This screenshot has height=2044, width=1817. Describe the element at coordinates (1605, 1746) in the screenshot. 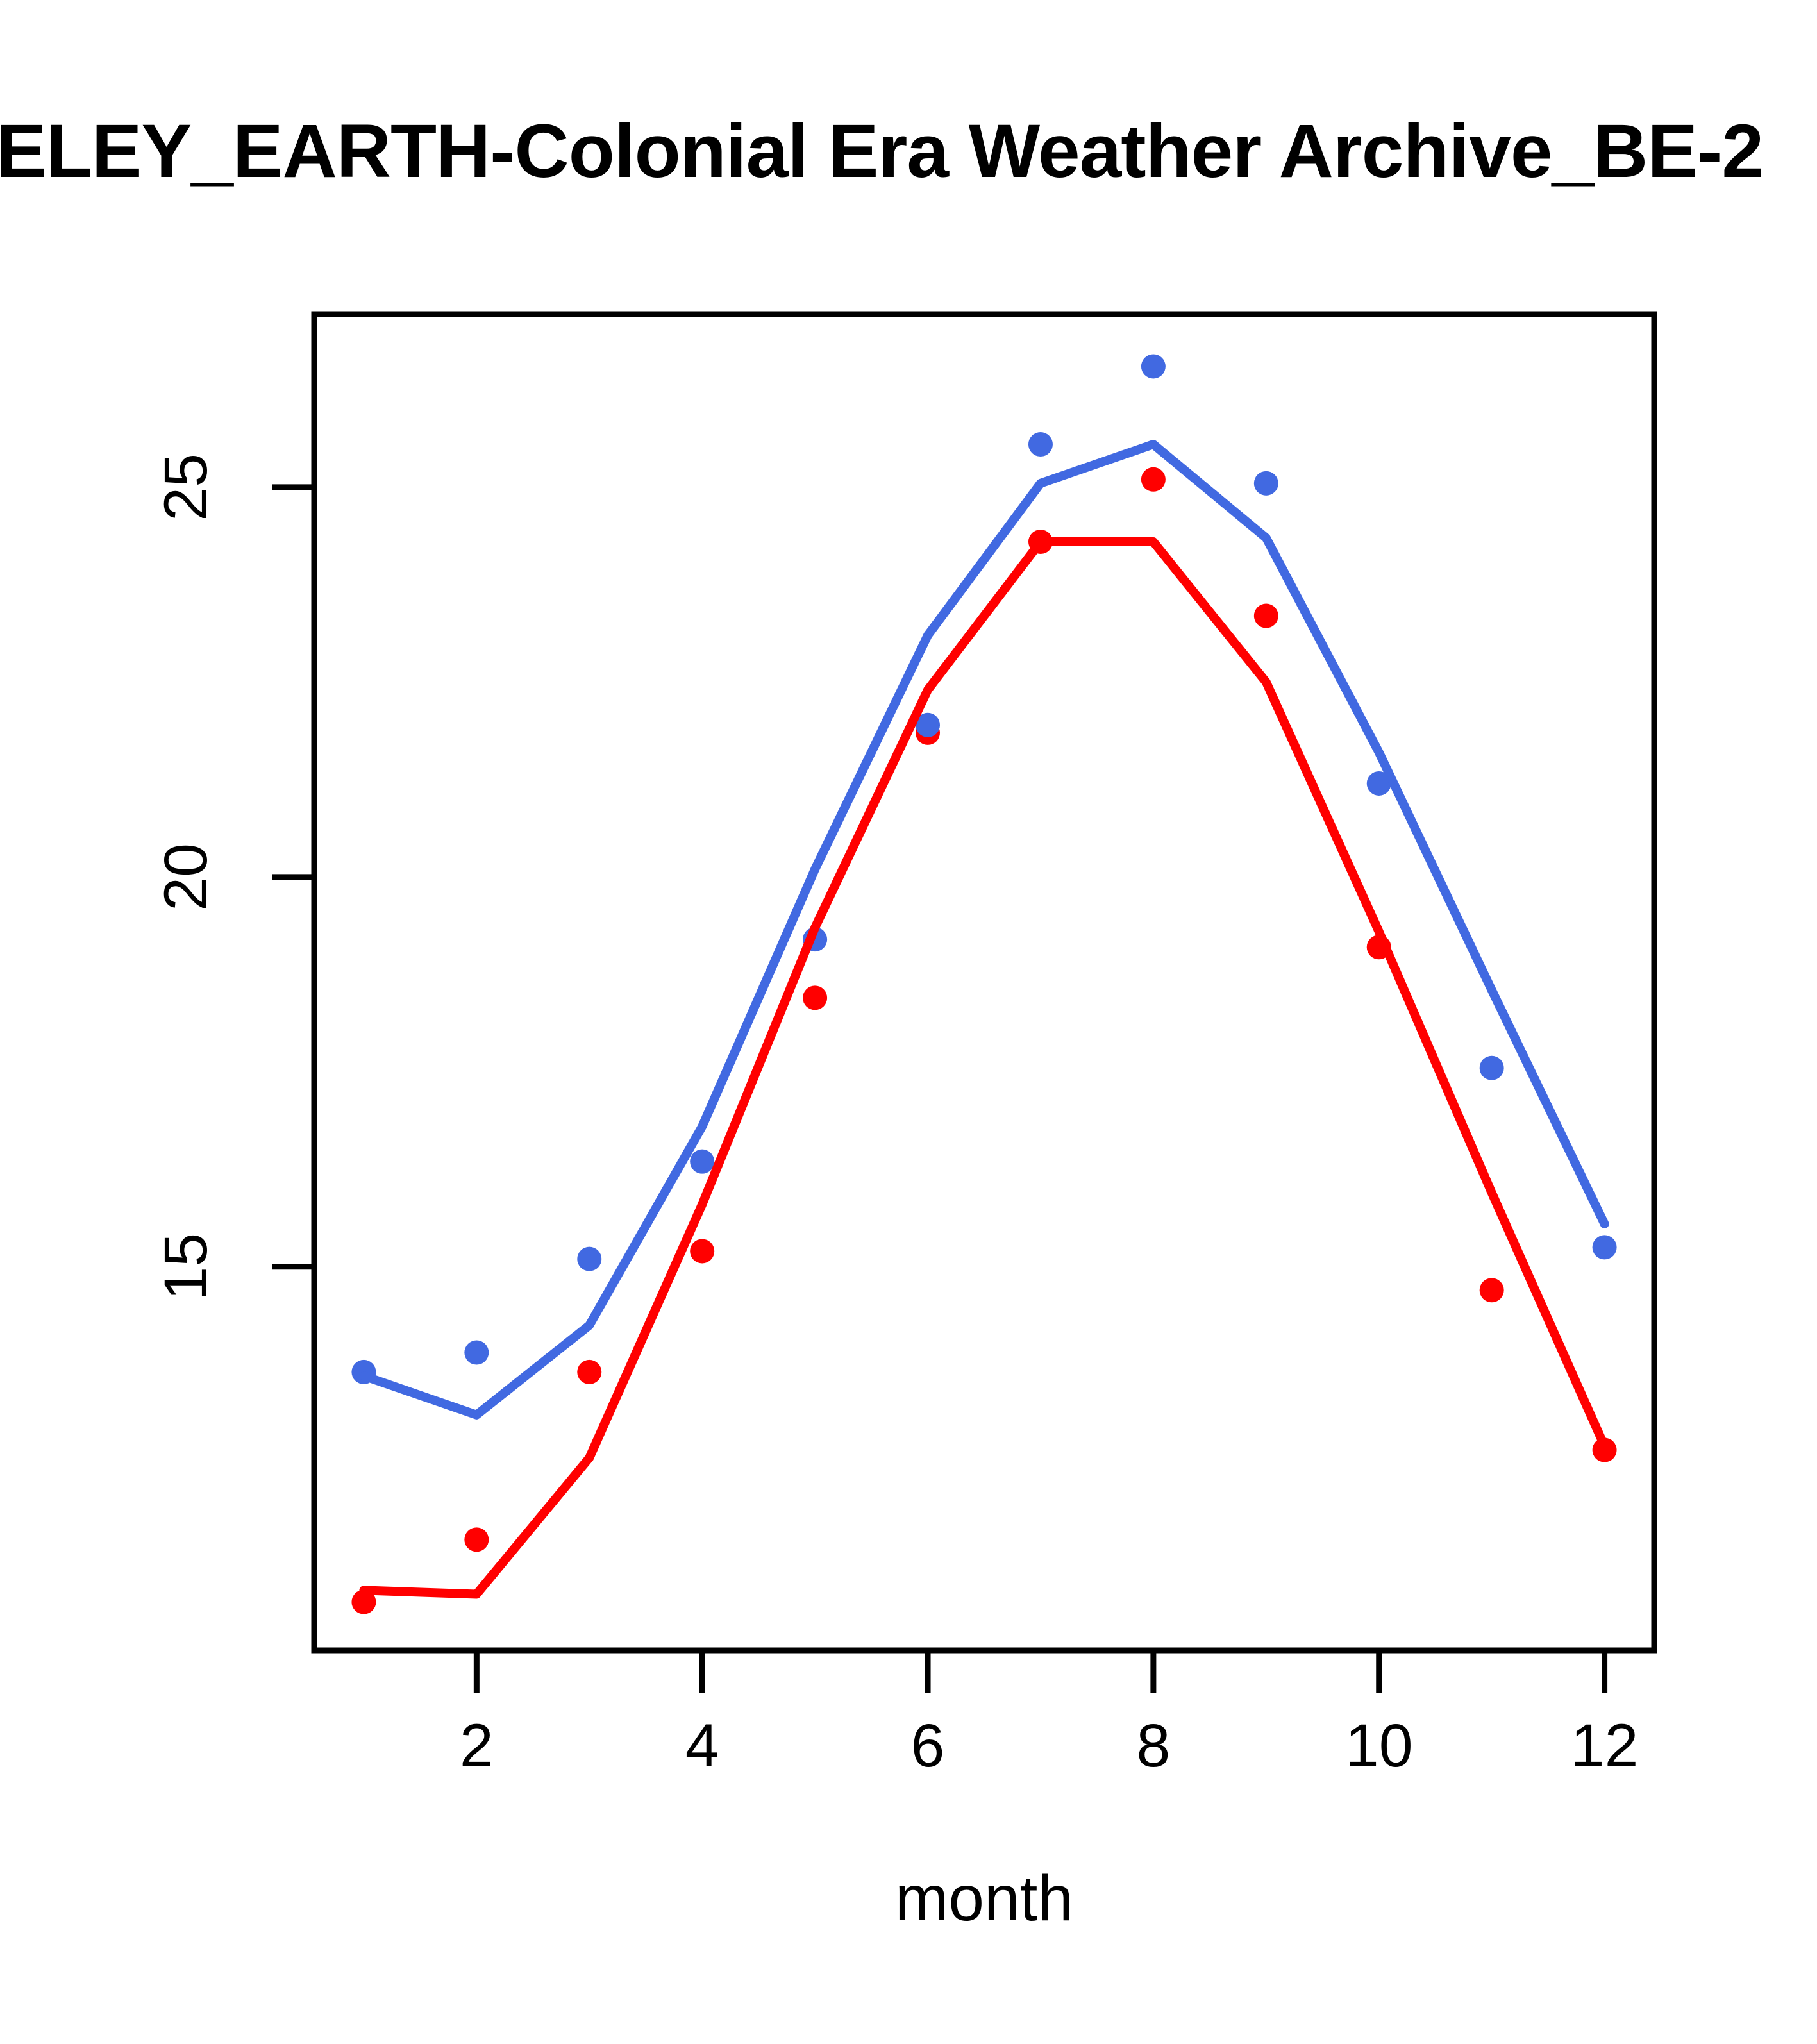

I see `x-tick-label: 12` at that location.